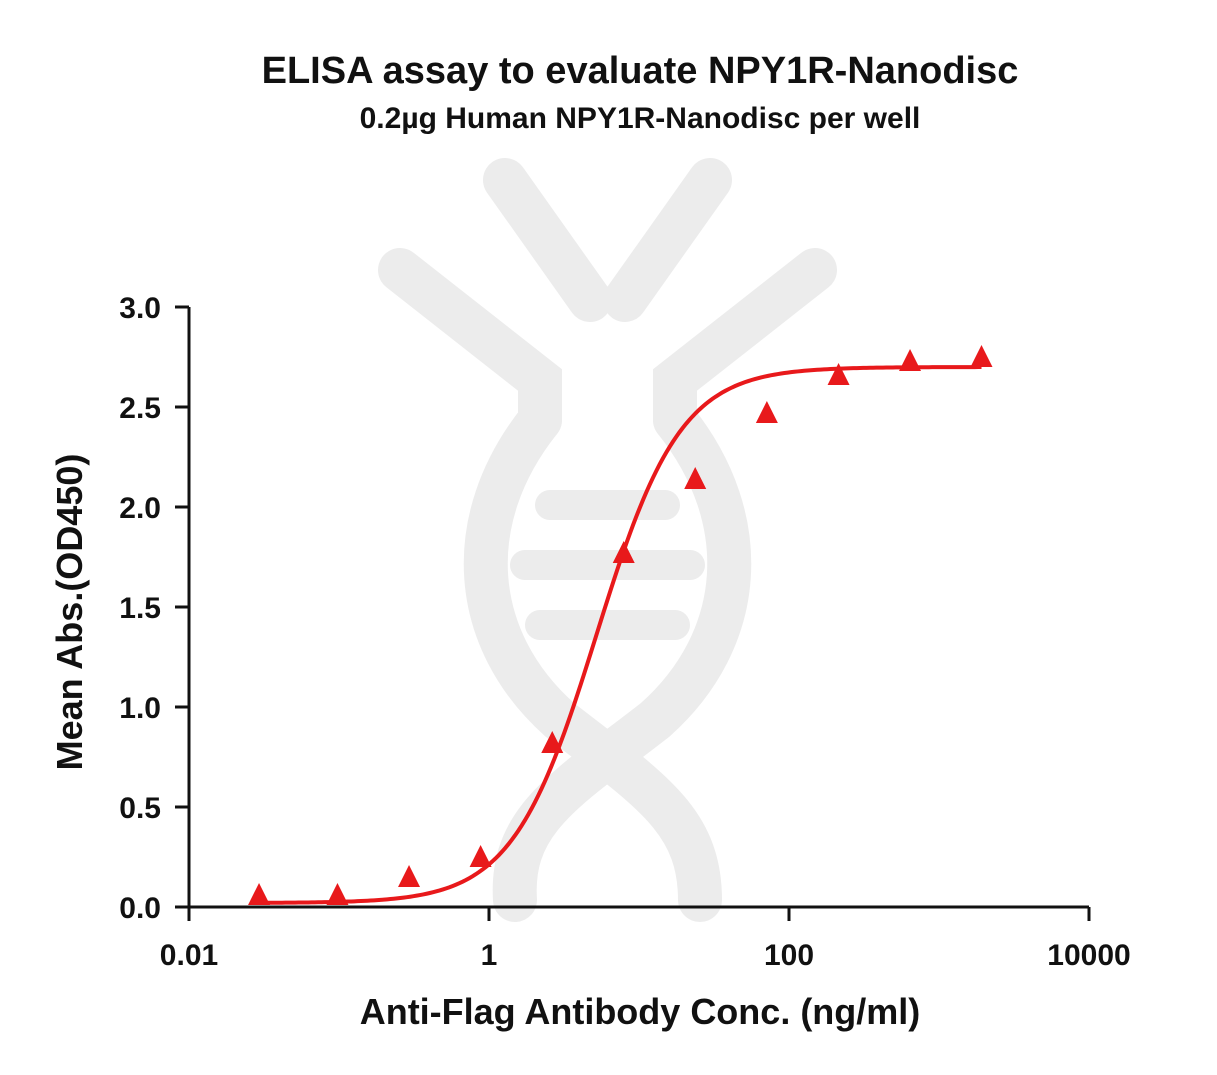 Image resolution: width=1217 pixels, height=1075 pixels. I want to click on x-tick-label: 100, so click(789, 955).